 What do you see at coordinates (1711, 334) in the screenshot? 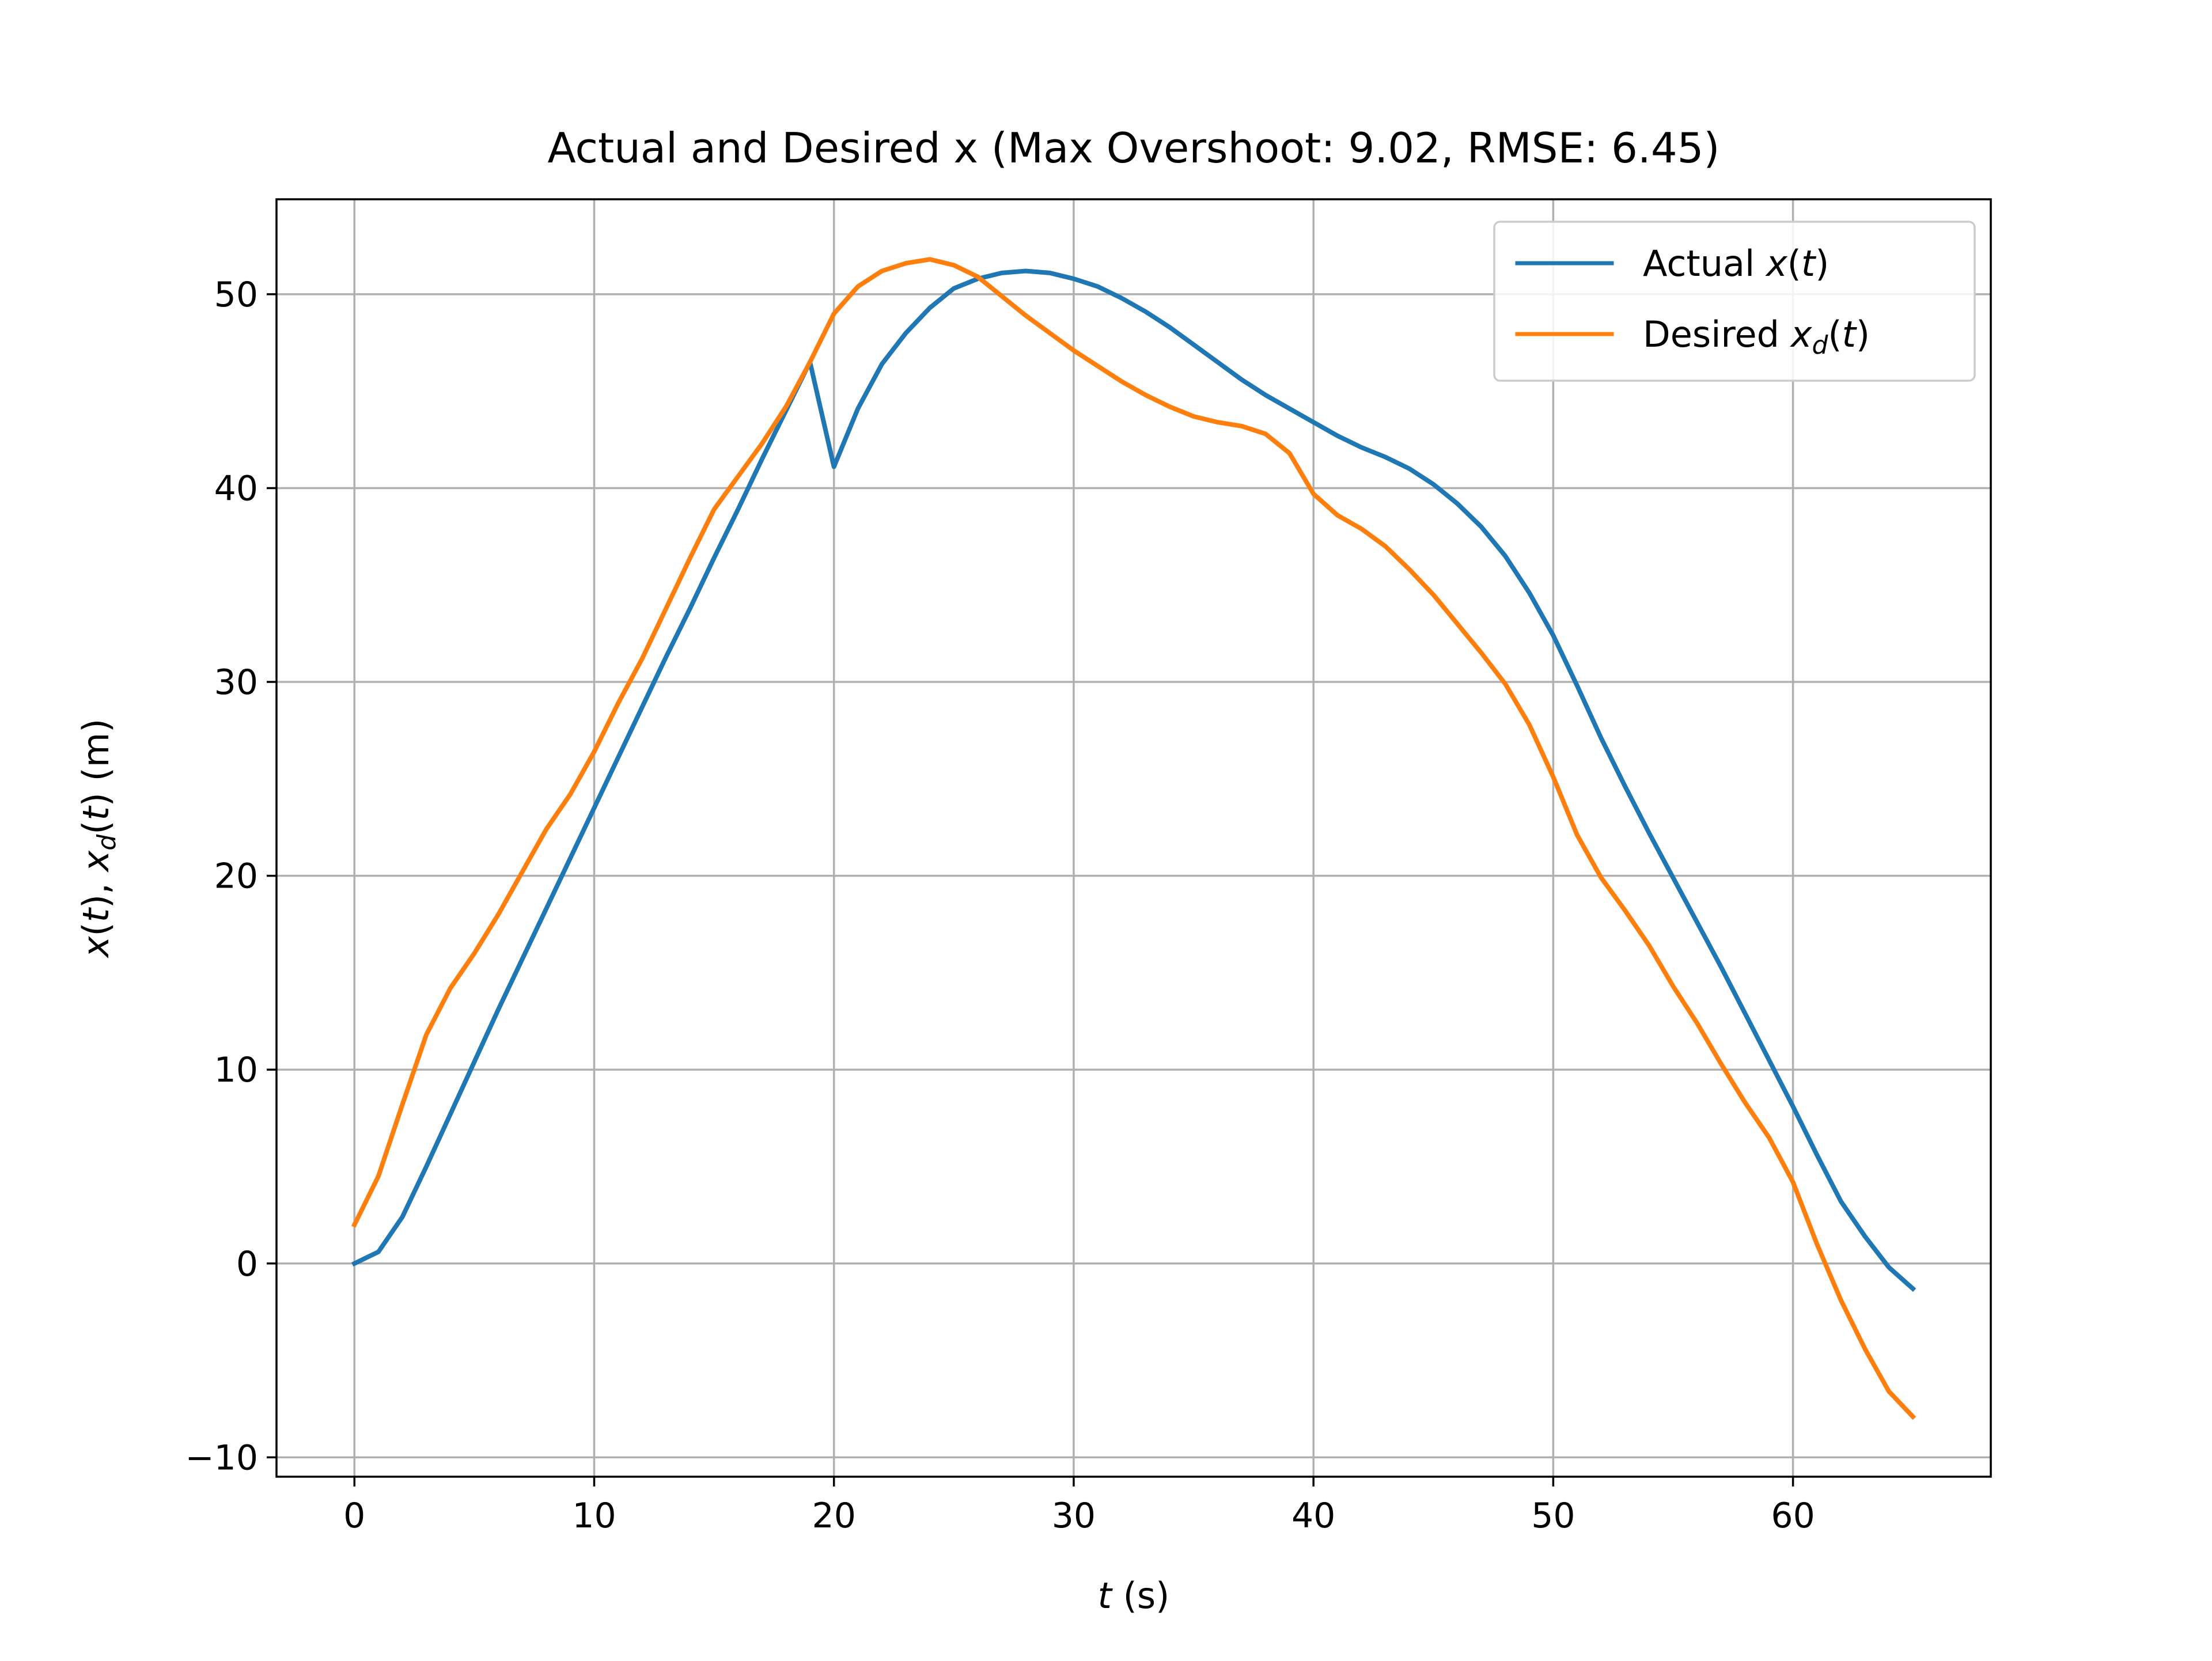
I see `legend-desired-name: Desired` at bounding box center [1711, 334].